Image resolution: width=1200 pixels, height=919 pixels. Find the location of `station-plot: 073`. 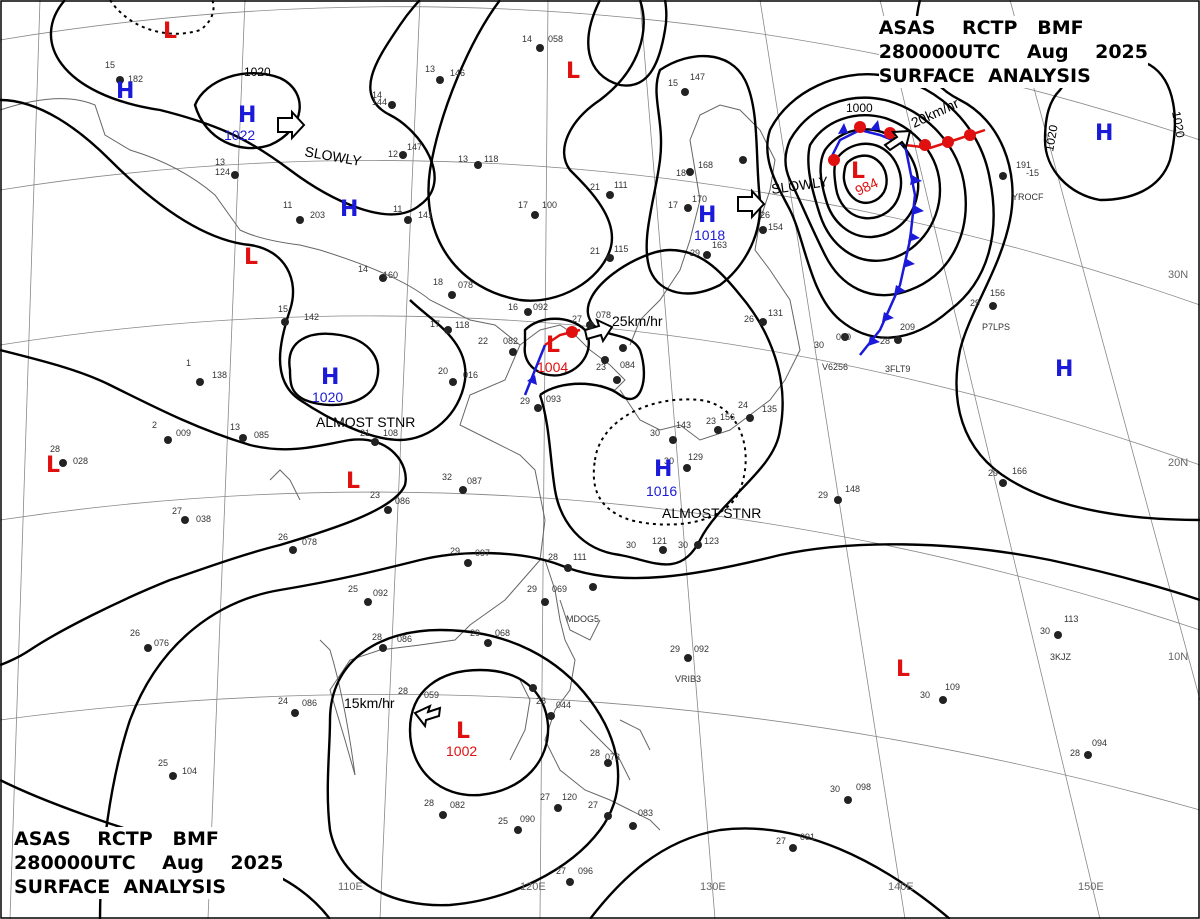

station-plot: 073 is located at coordinates (612, 757).